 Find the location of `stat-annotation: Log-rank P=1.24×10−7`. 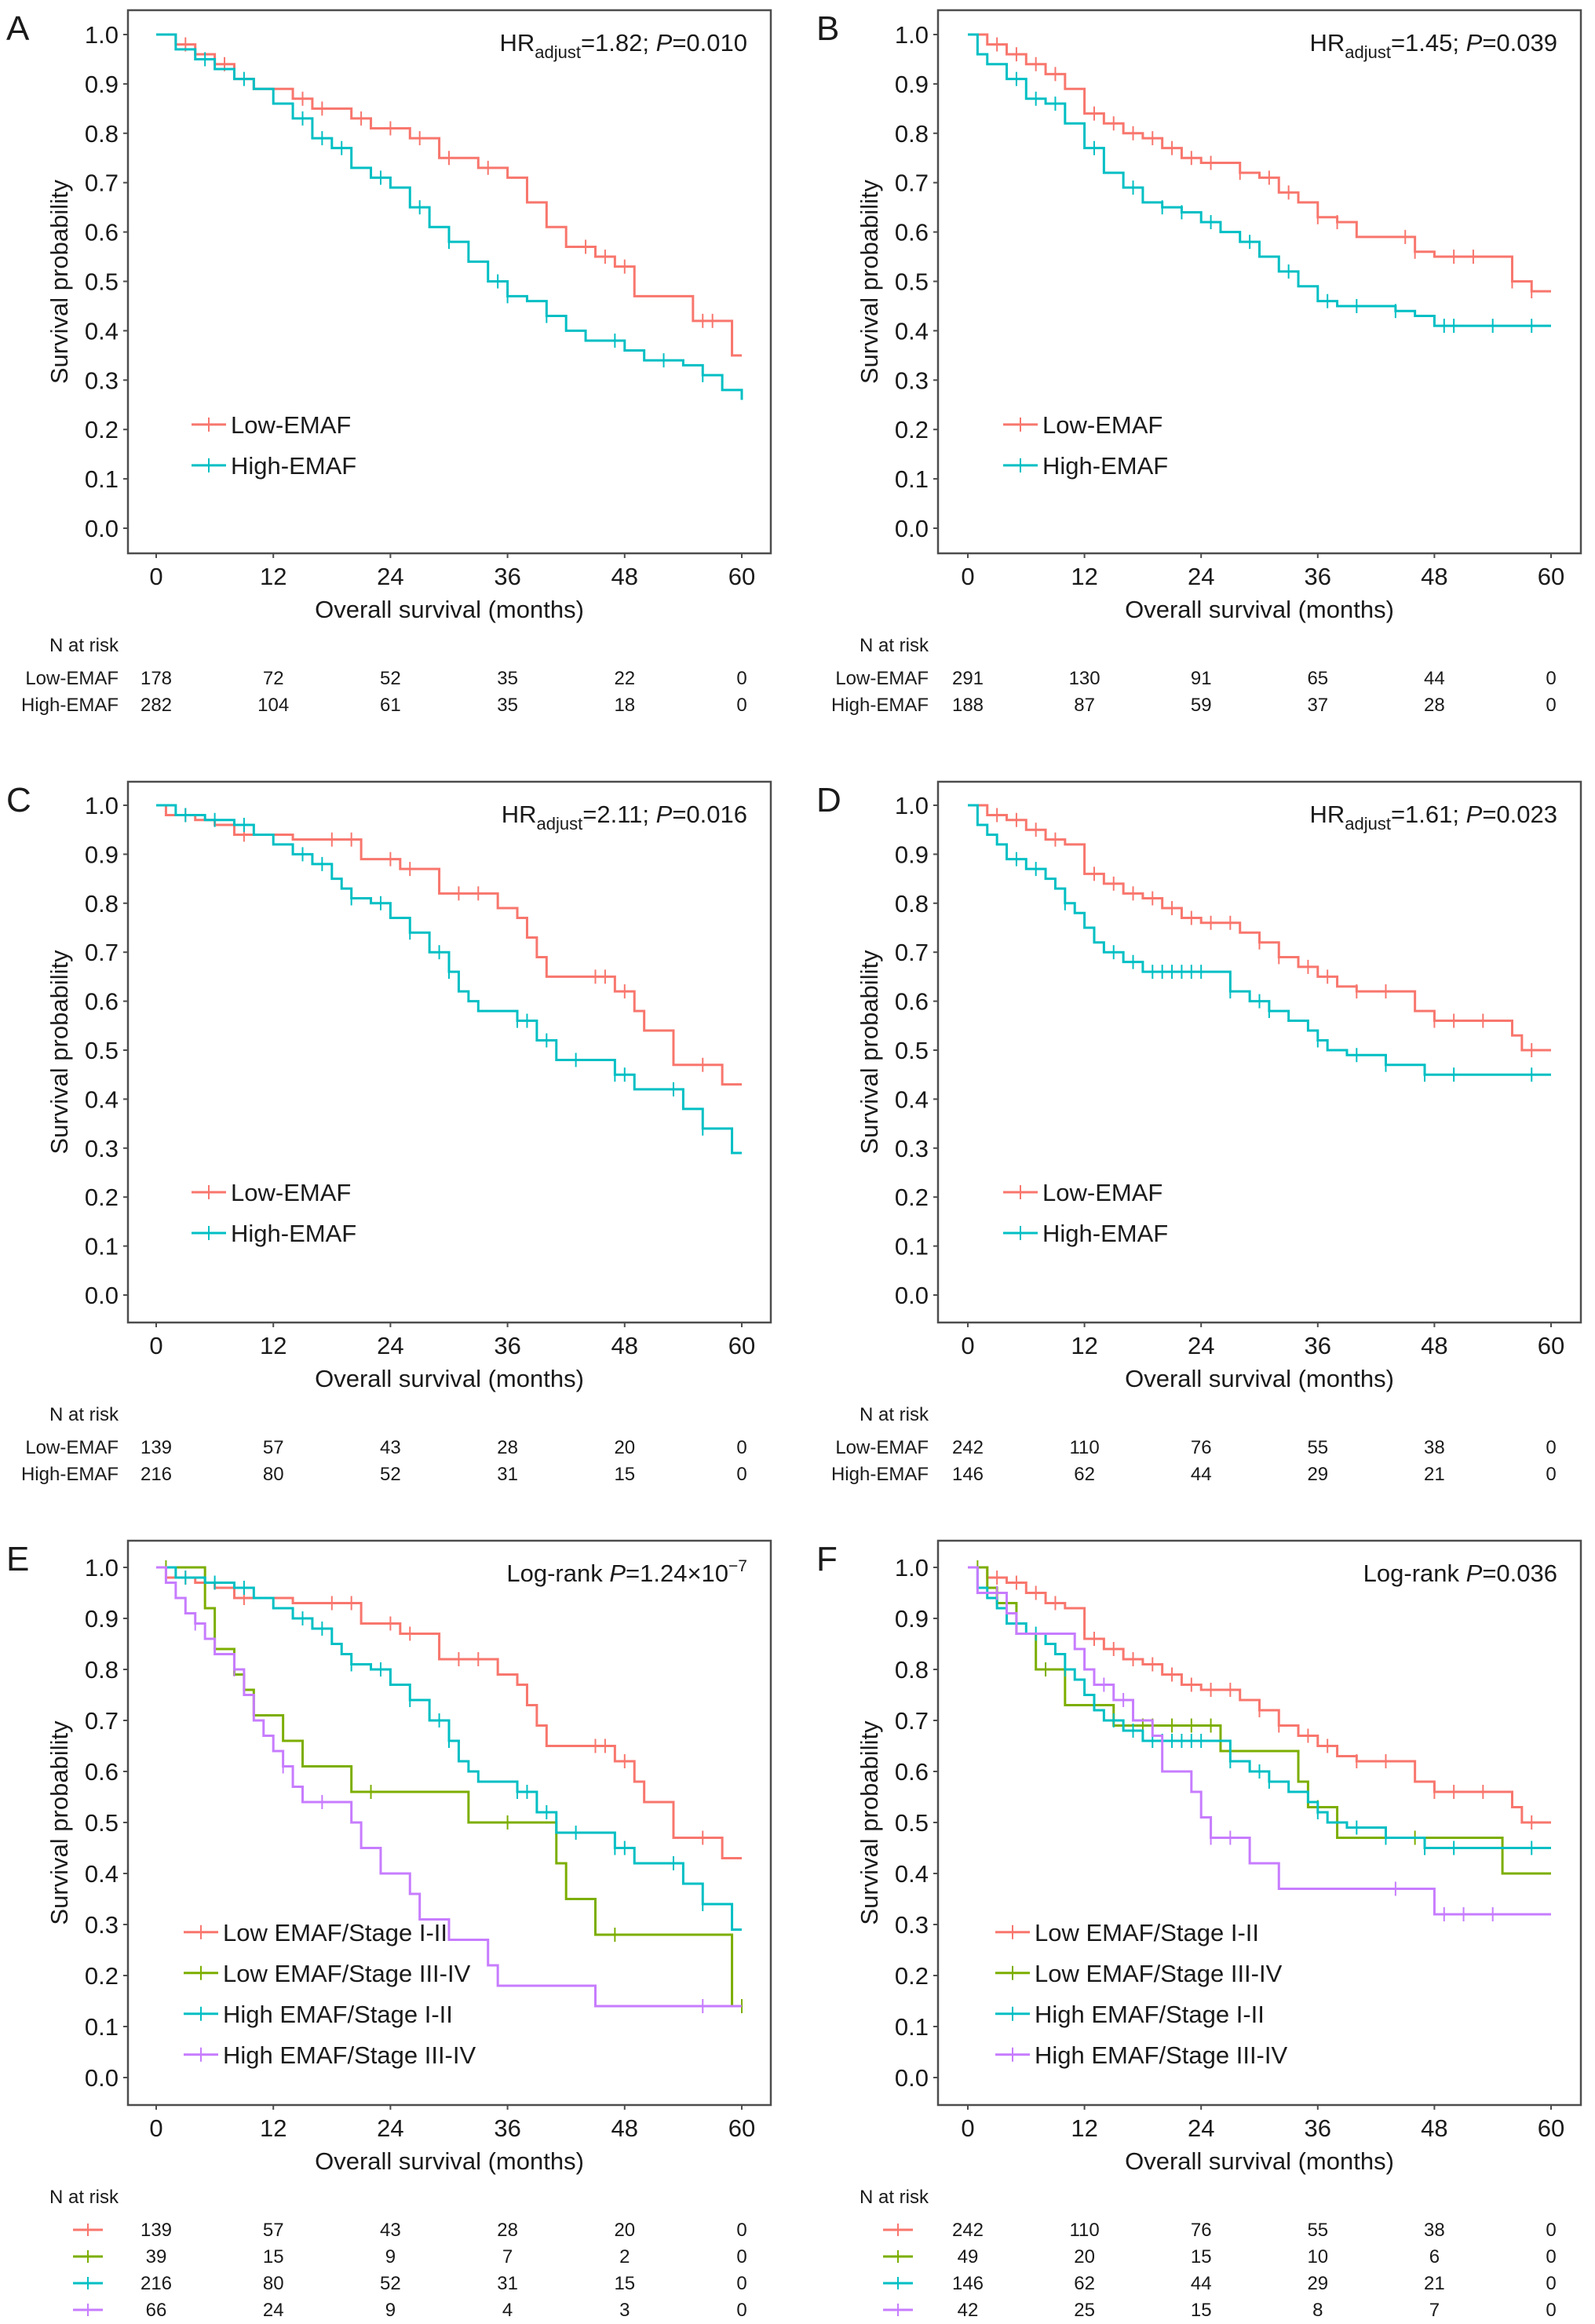

stat-annotation: Log-rank P=1.24×10−7 is located at coordinates (626, 1572).